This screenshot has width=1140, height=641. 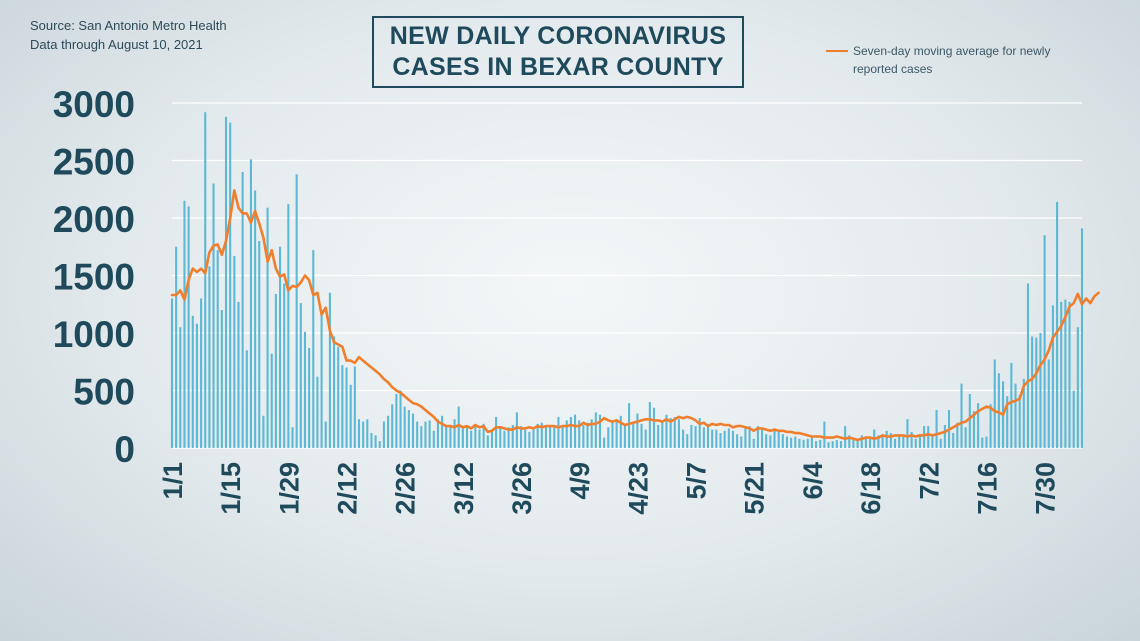 What do you see at coordinates (173, 481) in the screenshot?
I see `x-tick-label: 1/1` at bounding box center [173, 481].